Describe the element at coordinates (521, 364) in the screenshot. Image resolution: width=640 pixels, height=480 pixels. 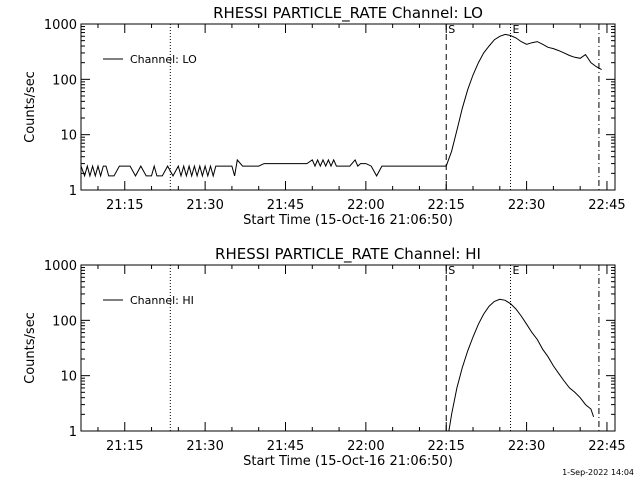
I see `series-line` at that location.